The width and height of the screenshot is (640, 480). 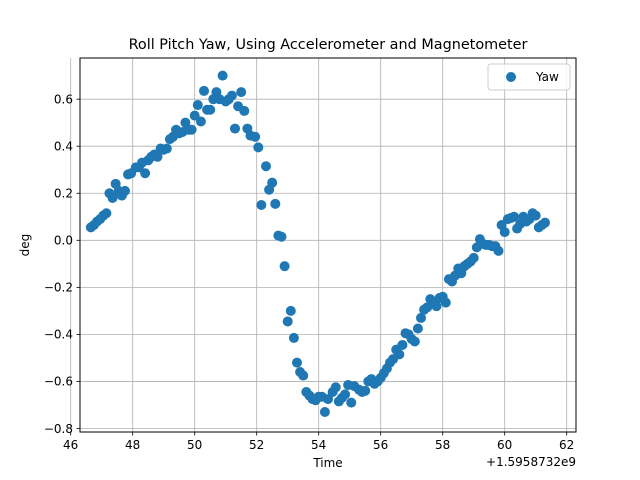 I want to click on x-tick-label: 52, so click(x=256, y=445).